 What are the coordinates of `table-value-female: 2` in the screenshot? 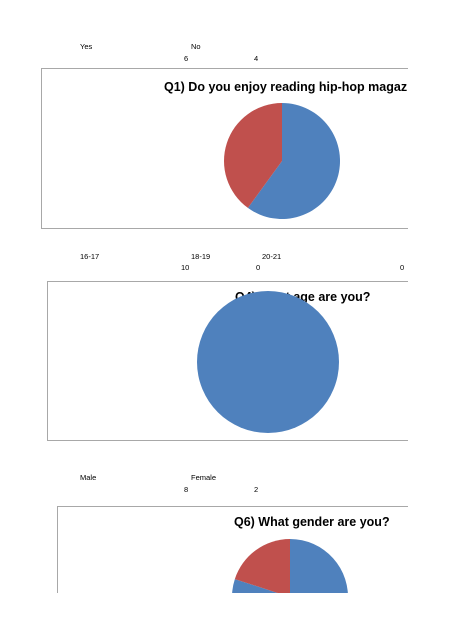 It's located at (256, 489).